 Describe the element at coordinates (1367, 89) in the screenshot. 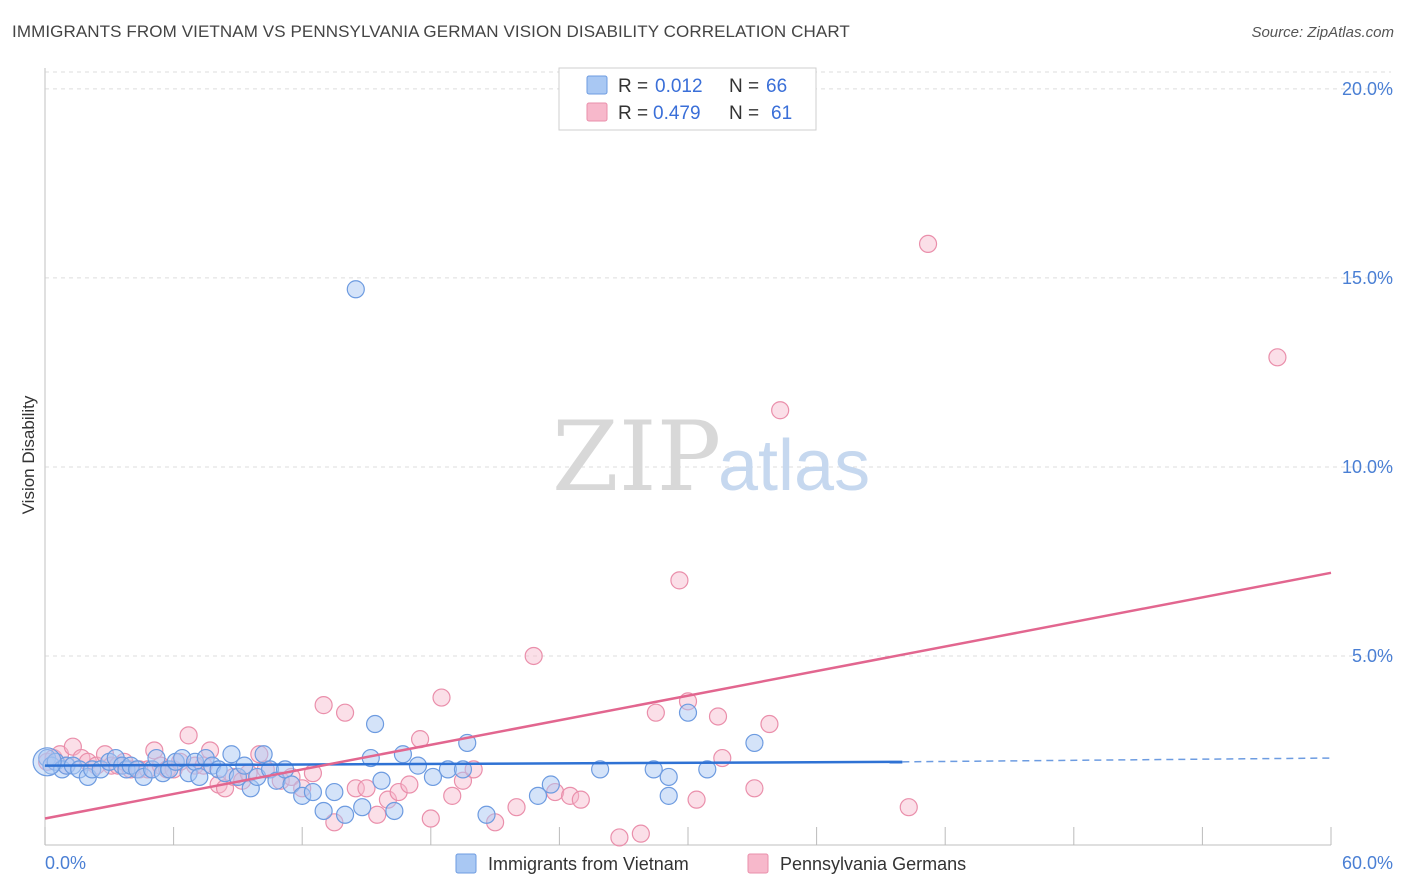

I see `y-tick-label: 20.0%` at that location.